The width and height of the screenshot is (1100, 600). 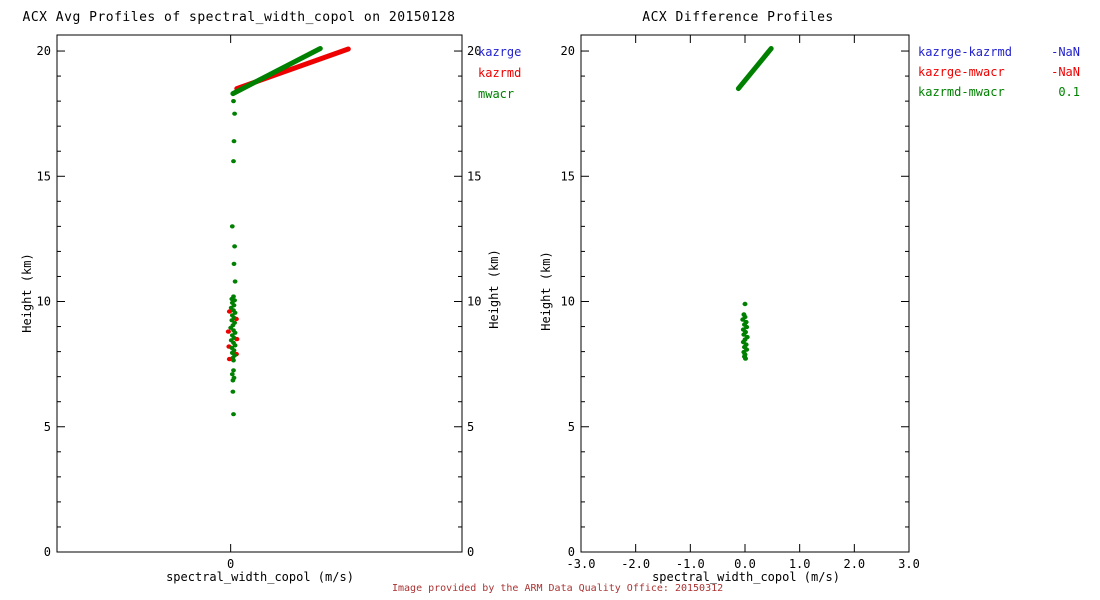 I want to click on x-tick-label: 0.0, so click(x=745, y=564).